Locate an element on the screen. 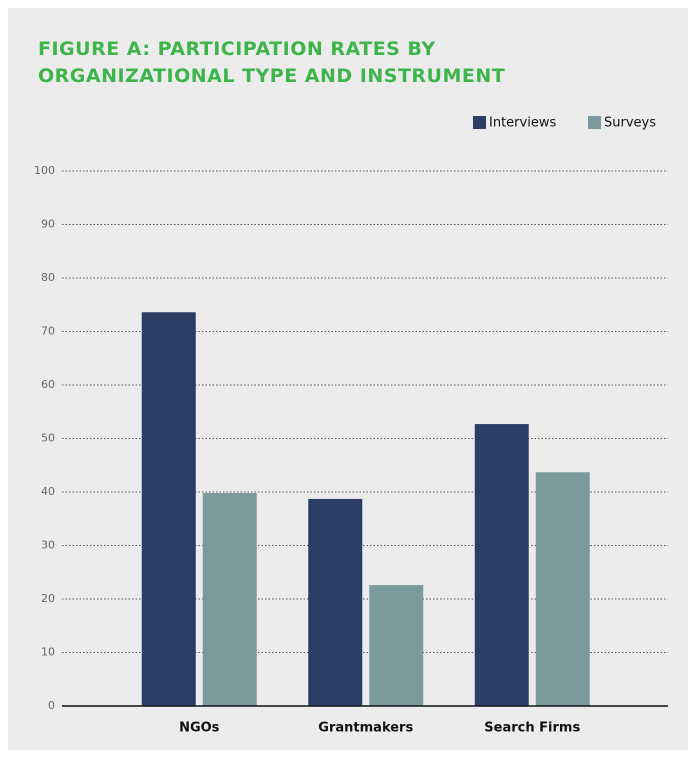 This screenshot has width=694, height=774. y-tick-label: 30 is located at coordinates (48, 545).